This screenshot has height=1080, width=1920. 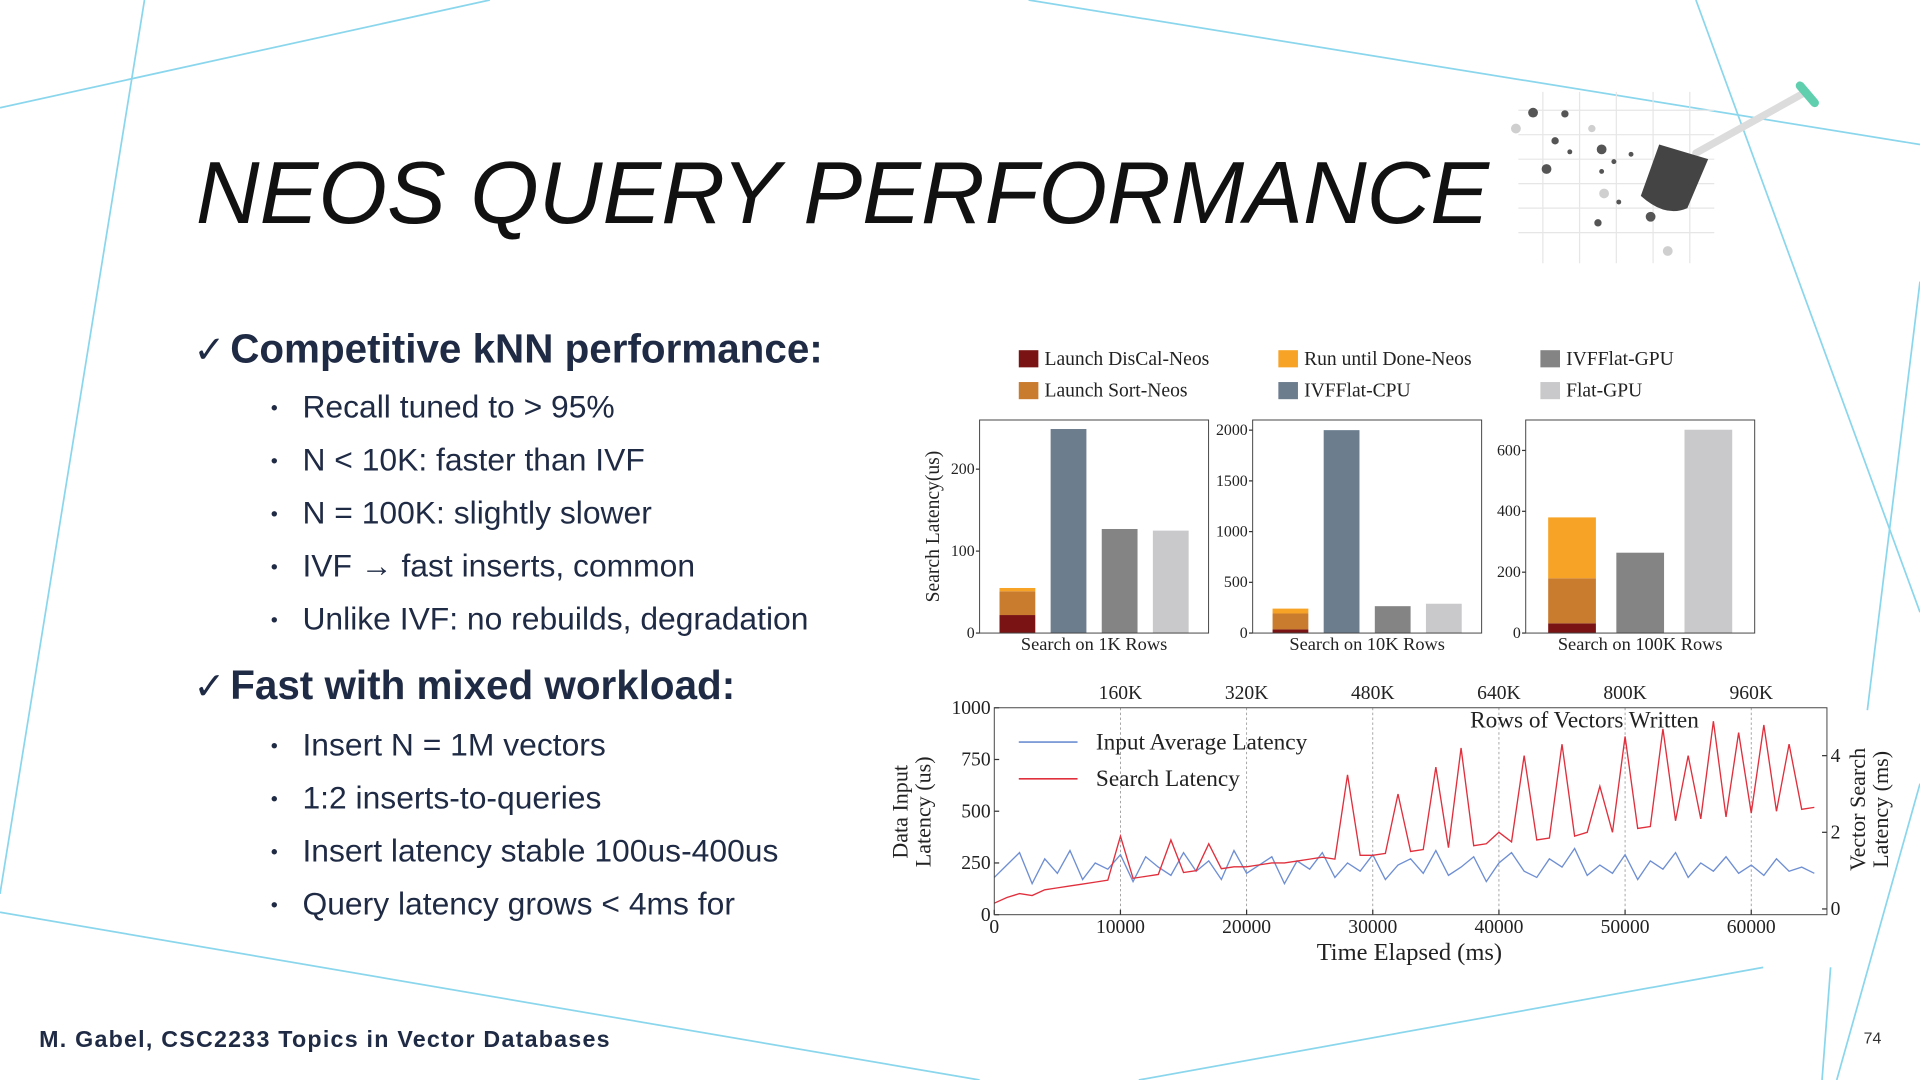 What do you see at coordinates (1625, 693) in the screenshot?
I see `x2-tick-label: 800K` at bounding box center [1625, 693].